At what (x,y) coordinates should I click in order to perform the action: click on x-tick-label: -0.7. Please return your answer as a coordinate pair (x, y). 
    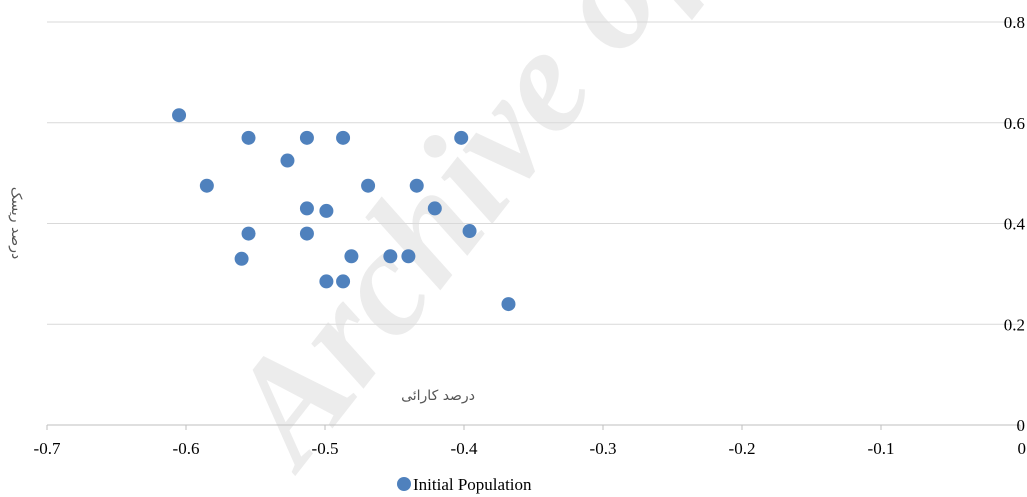
    Looking at the image, I should click on (47, 448).